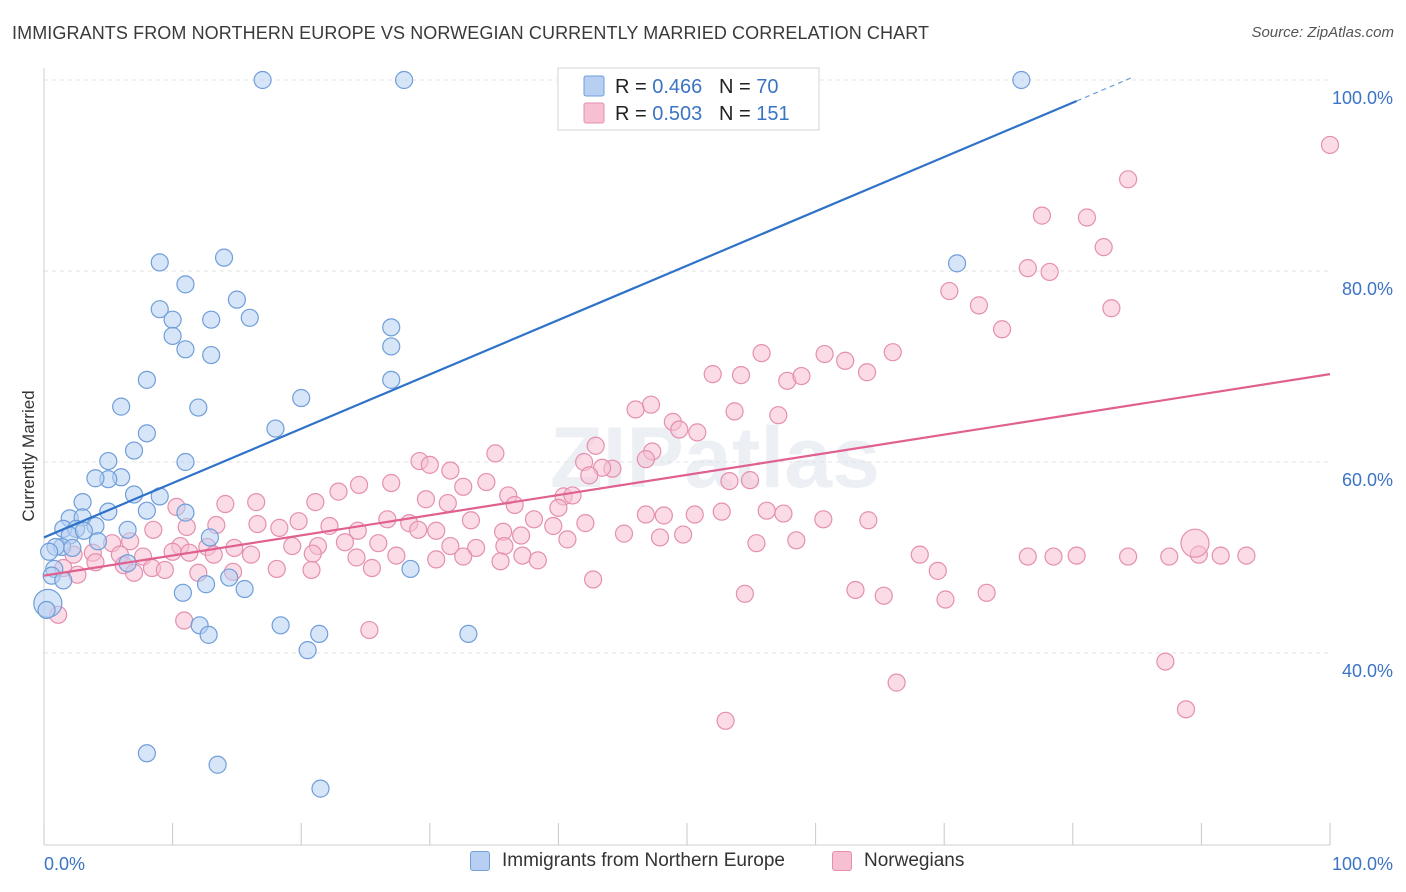 The image size is (1406, 892). What do you see at coordinates (643, 860) in the screenshot?
I see `legend-label-immigrants: Immigrants from Northern Europe` at bounding box center [643, 860].